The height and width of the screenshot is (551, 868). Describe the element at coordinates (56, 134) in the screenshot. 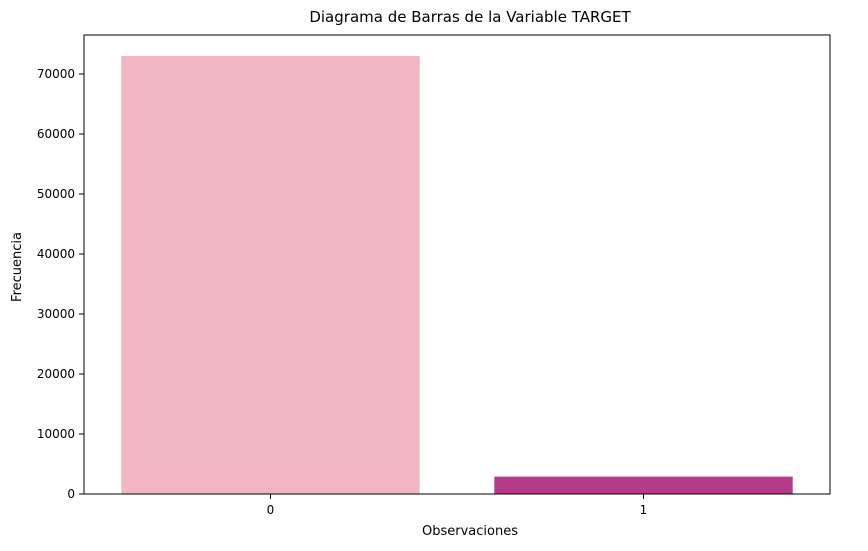

I see `y-tick-label-60000: 60000` at that location.